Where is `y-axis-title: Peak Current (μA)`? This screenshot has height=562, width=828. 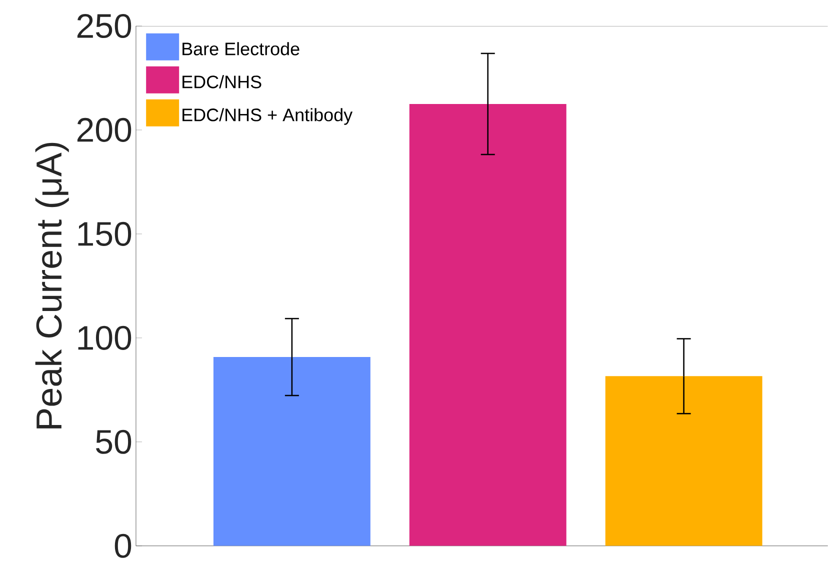
y-axis-title: Peak Current (μA) is located at coordinates (52, 285).